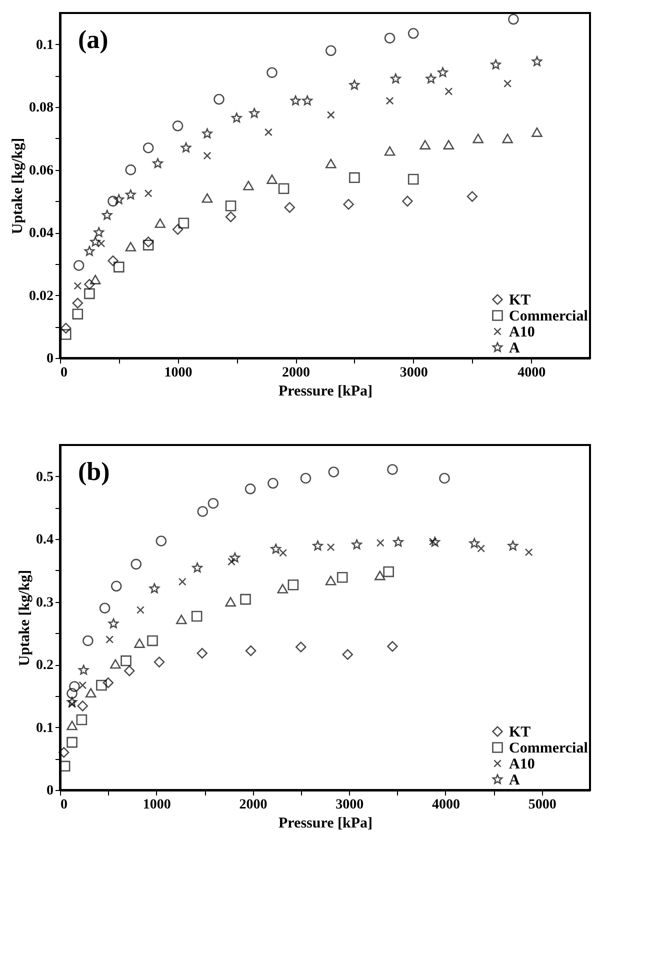 This screenshot has height=956, width=647. Describe the element at coordinates (25, 618) in the screenshot. I see `y-axis-title: Uptake [kg/kg]` at that location.